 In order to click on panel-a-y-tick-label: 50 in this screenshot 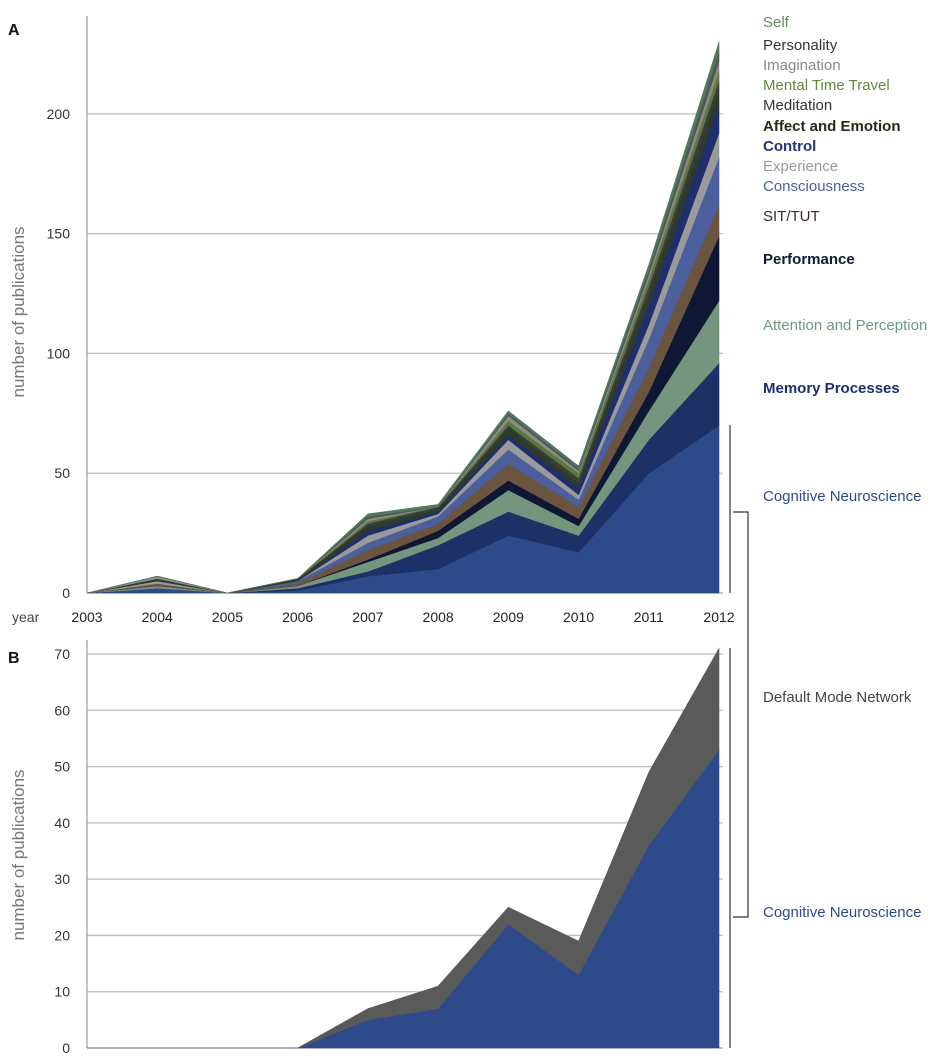, I will do `click(62, 473)`.